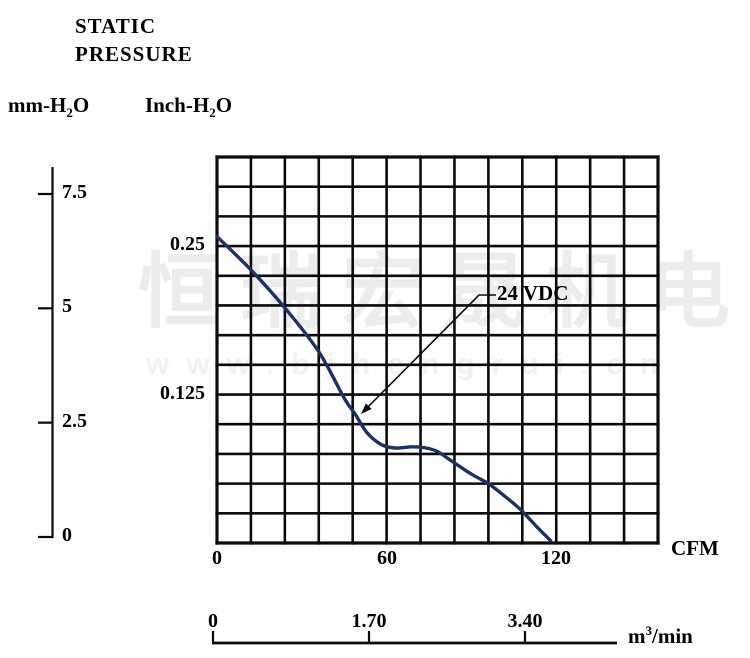 The width and height of the screenshot is (750, 658). Describe the element at coordinates (695, 548) in the screenshot. I see `x-axis-unit-cfm: CFM` at that location.